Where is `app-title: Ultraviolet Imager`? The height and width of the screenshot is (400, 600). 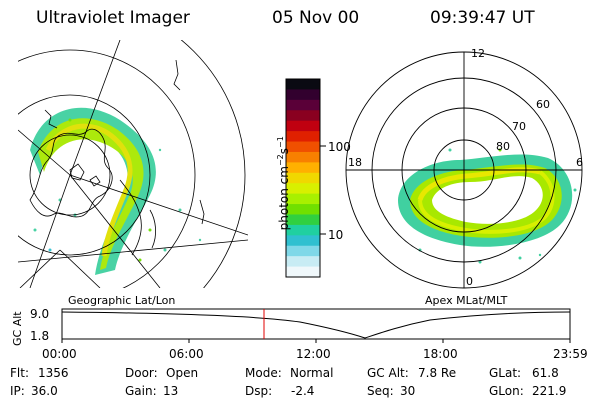 app-title: Ultraviolet Imager is located at coordinates (113, 18).